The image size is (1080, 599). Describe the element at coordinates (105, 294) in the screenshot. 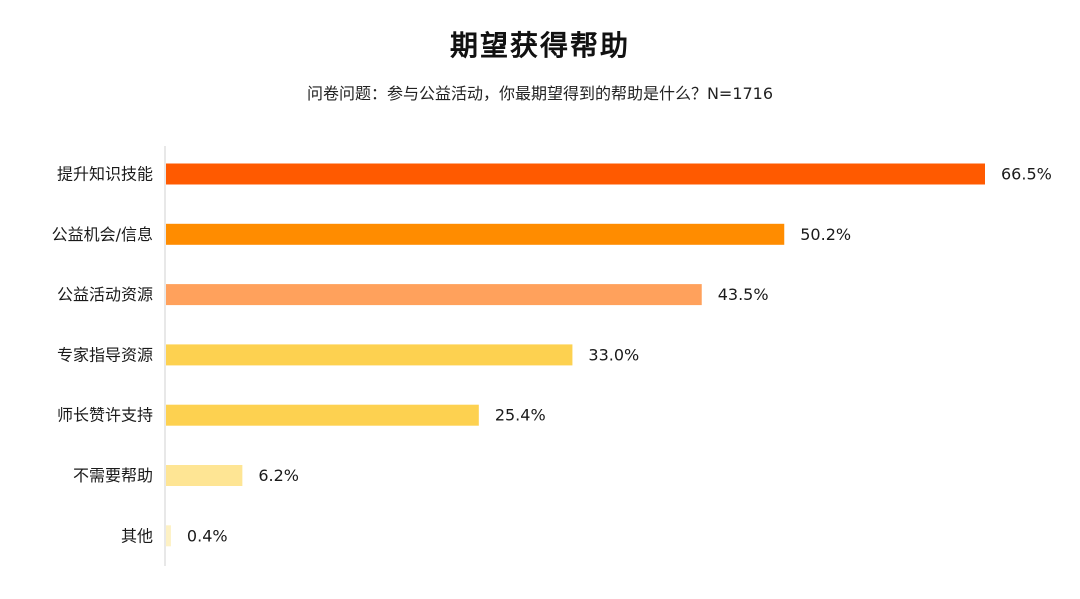

I see `category-label-2: 公益活动资源` at that location.